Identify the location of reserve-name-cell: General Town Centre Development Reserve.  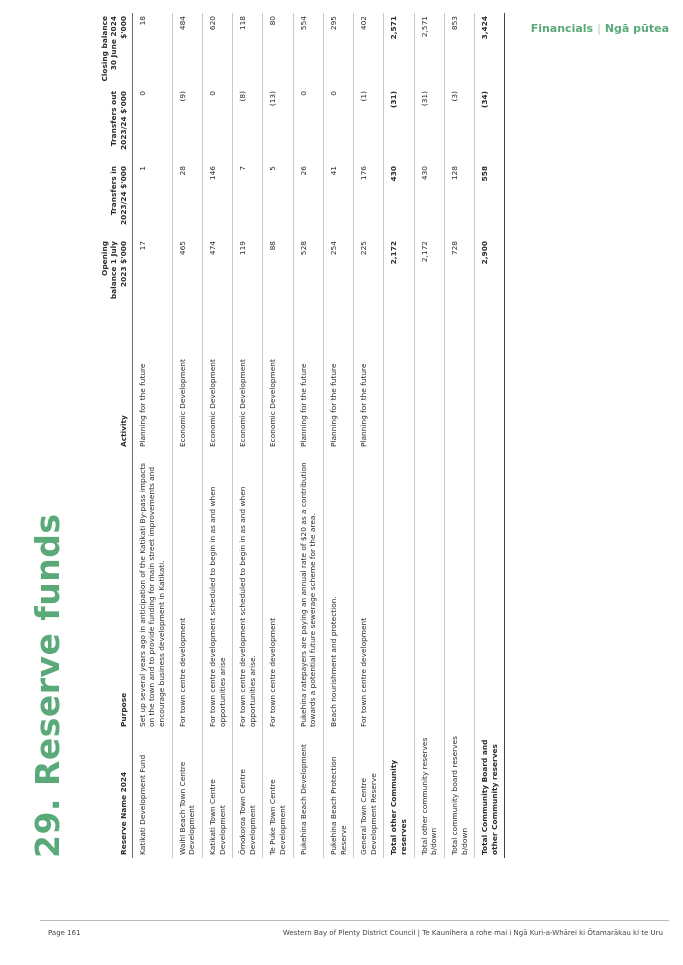
(368, 794).